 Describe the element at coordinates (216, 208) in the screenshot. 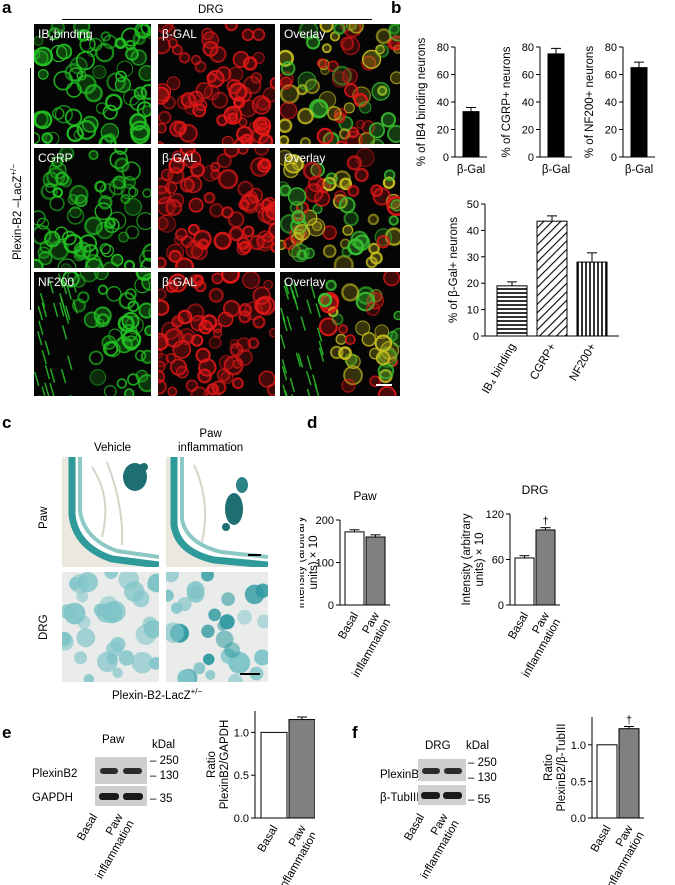

I see `micrograph-r2-c2: β-GAL` at that location.